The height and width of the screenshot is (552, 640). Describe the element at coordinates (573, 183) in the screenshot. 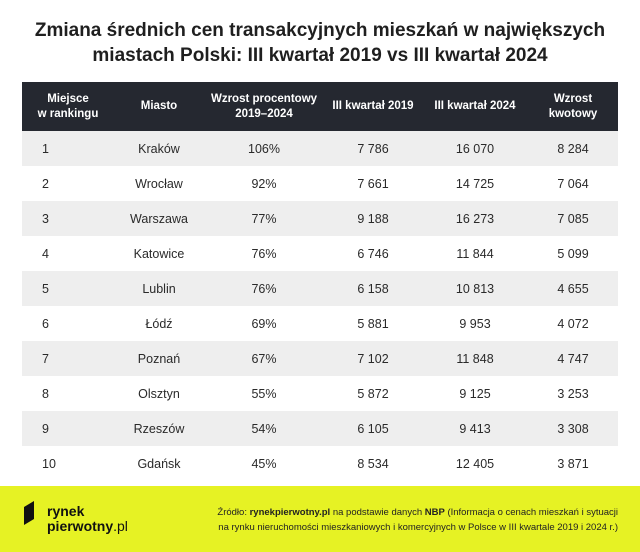

I see `cell-amount-growth: 7 064` at that location.